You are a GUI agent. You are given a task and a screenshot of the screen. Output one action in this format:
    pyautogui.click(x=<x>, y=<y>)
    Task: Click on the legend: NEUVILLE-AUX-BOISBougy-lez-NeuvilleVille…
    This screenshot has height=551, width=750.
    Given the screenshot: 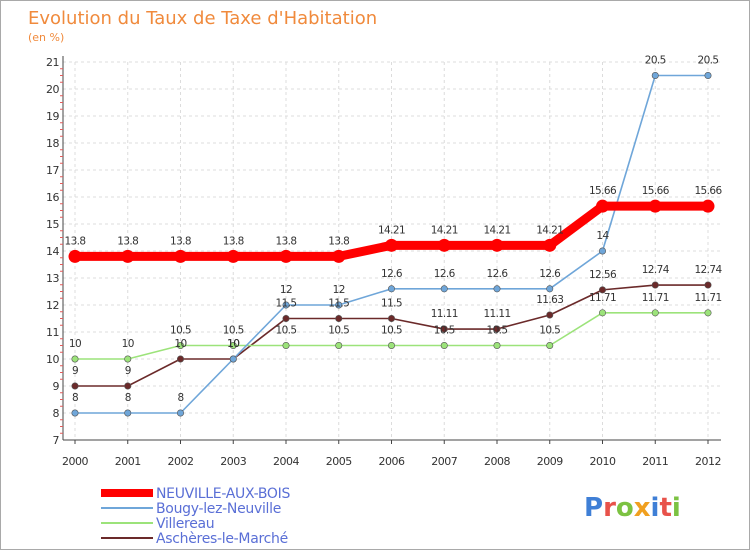 What is the action you would take?
    pyautogui.click(x=196, y=516)
    